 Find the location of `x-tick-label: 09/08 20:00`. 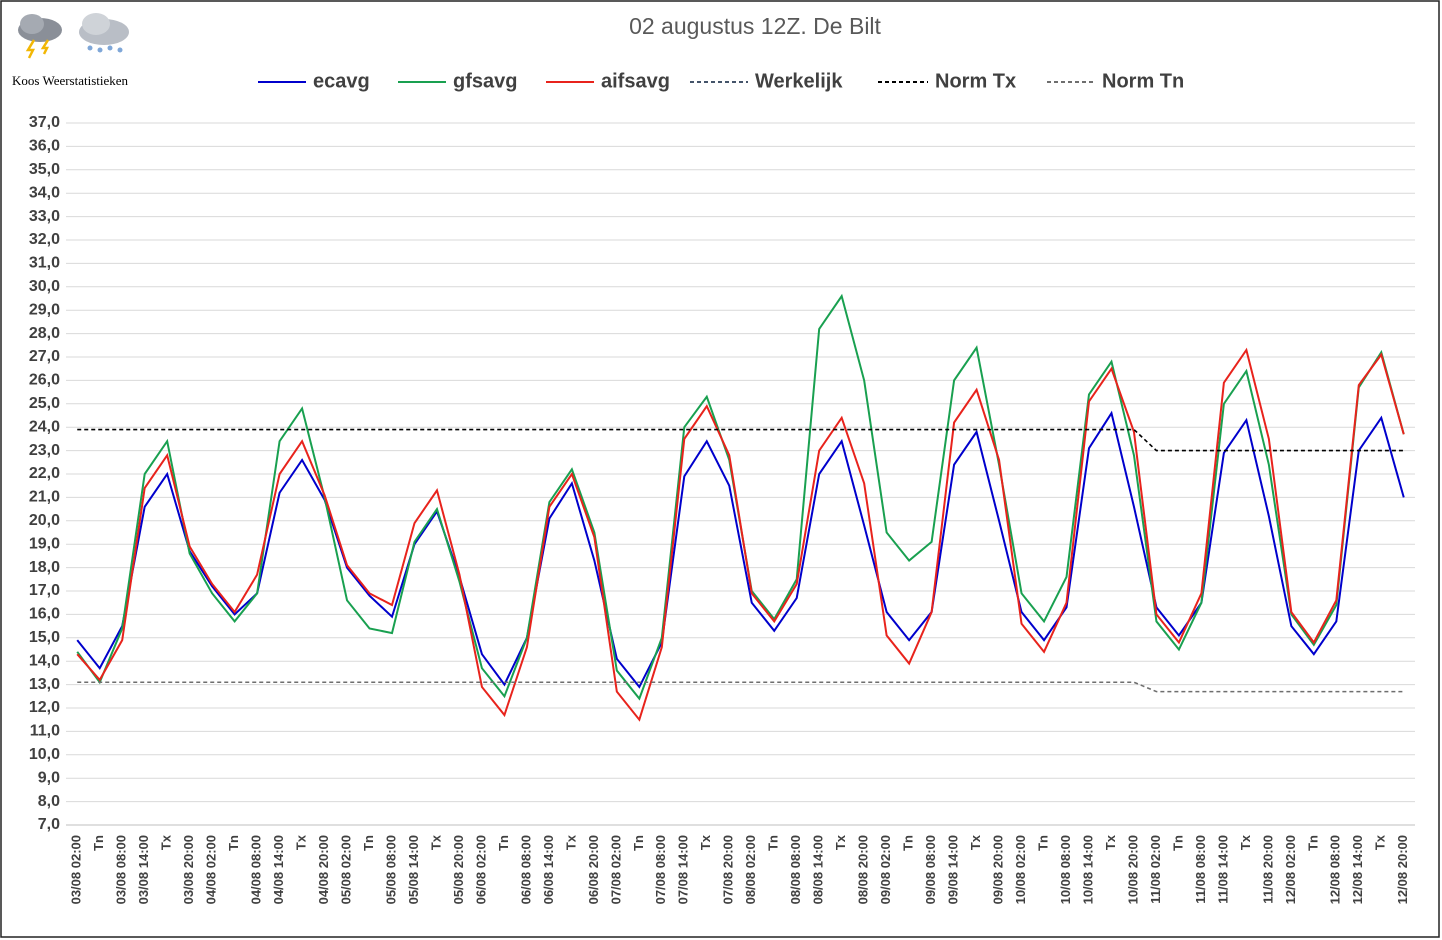

x-tick-label: 09/08 20:00 is located at coordinates (997, 869).